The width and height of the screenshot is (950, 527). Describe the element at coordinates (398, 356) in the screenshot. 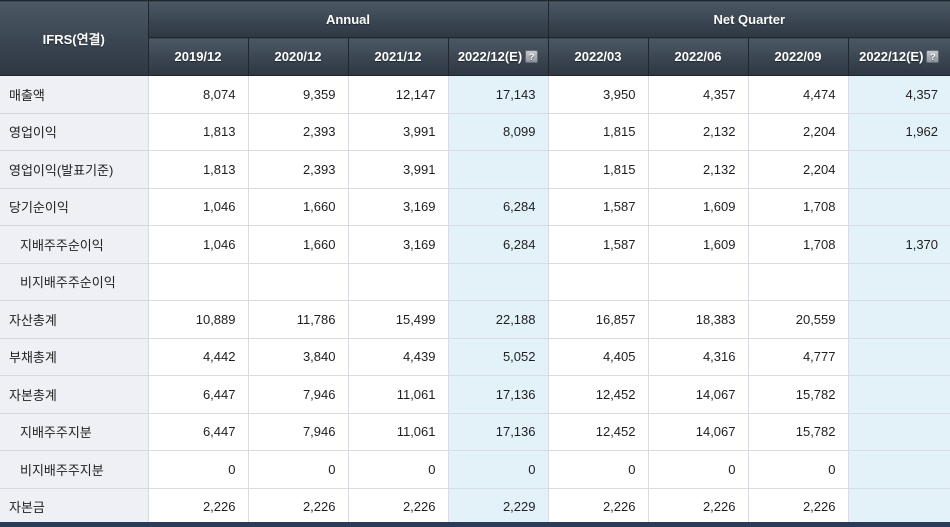

I see `value-cell: 4,439` at that location.